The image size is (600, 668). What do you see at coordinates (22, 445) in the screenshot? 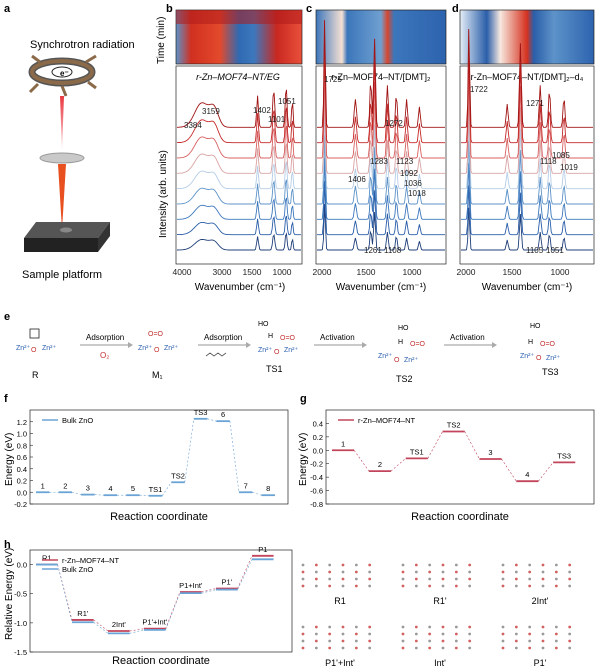
I see `y-tick-label: 0.8` at bounding box center [22, 445].